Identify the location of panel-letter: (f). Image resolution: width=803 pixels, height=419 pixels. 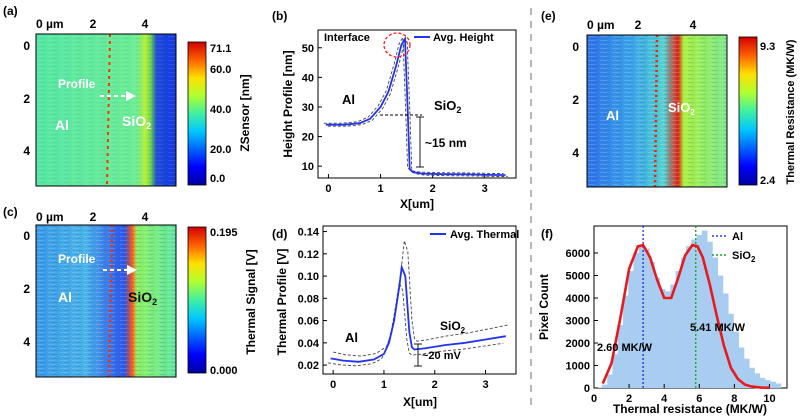
(547, 234).